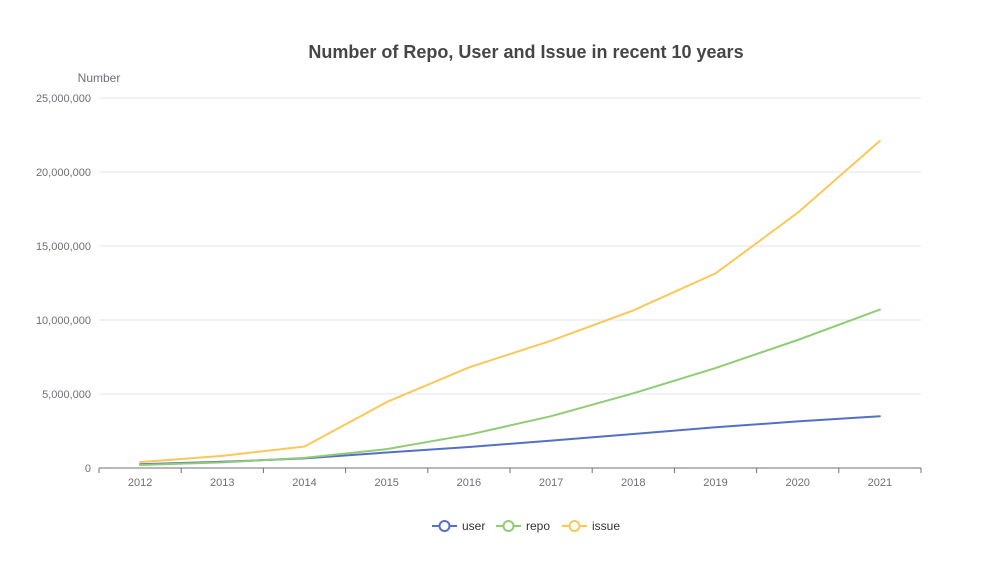 This screenshot has height=568, width=1006. Describe the element at coordinates (606, 526) in the screenshot. I see `legend-label: issue` at that location.